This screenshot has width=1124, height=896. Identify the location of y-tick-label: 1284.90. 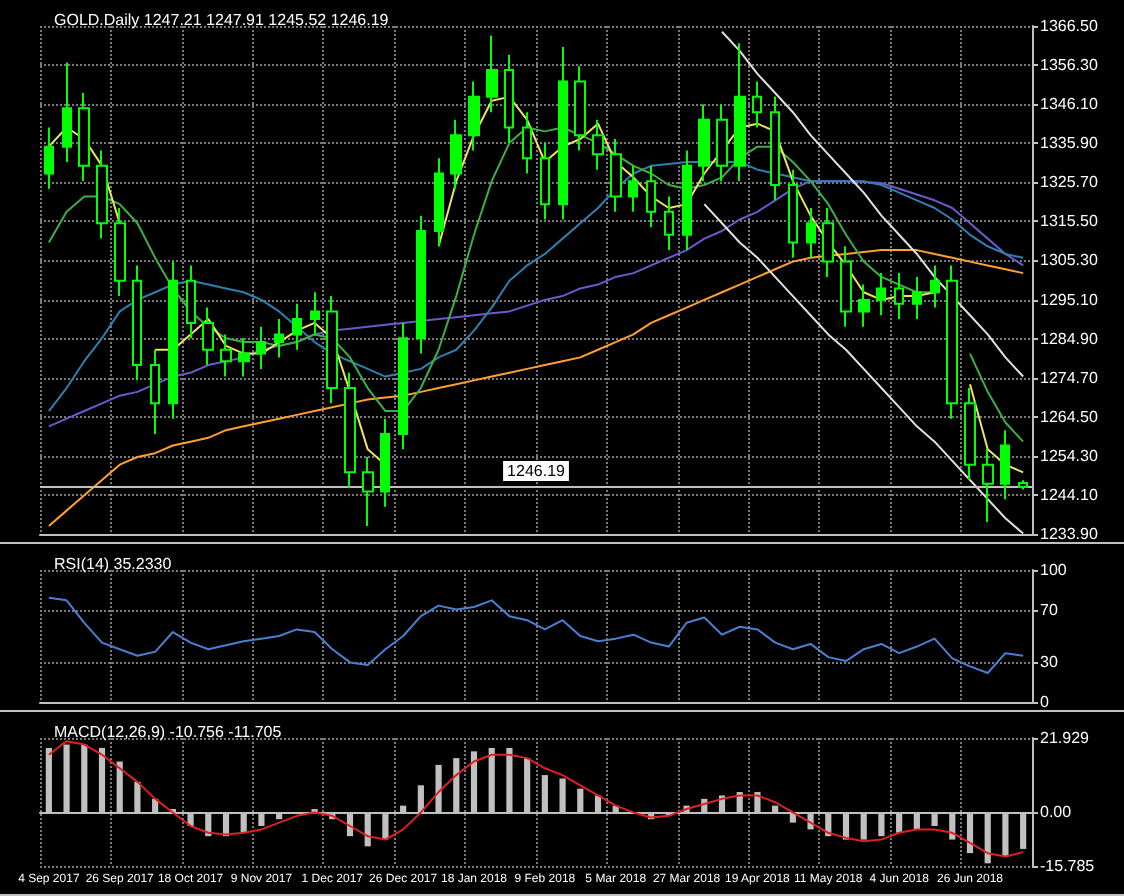
(1069, 338).